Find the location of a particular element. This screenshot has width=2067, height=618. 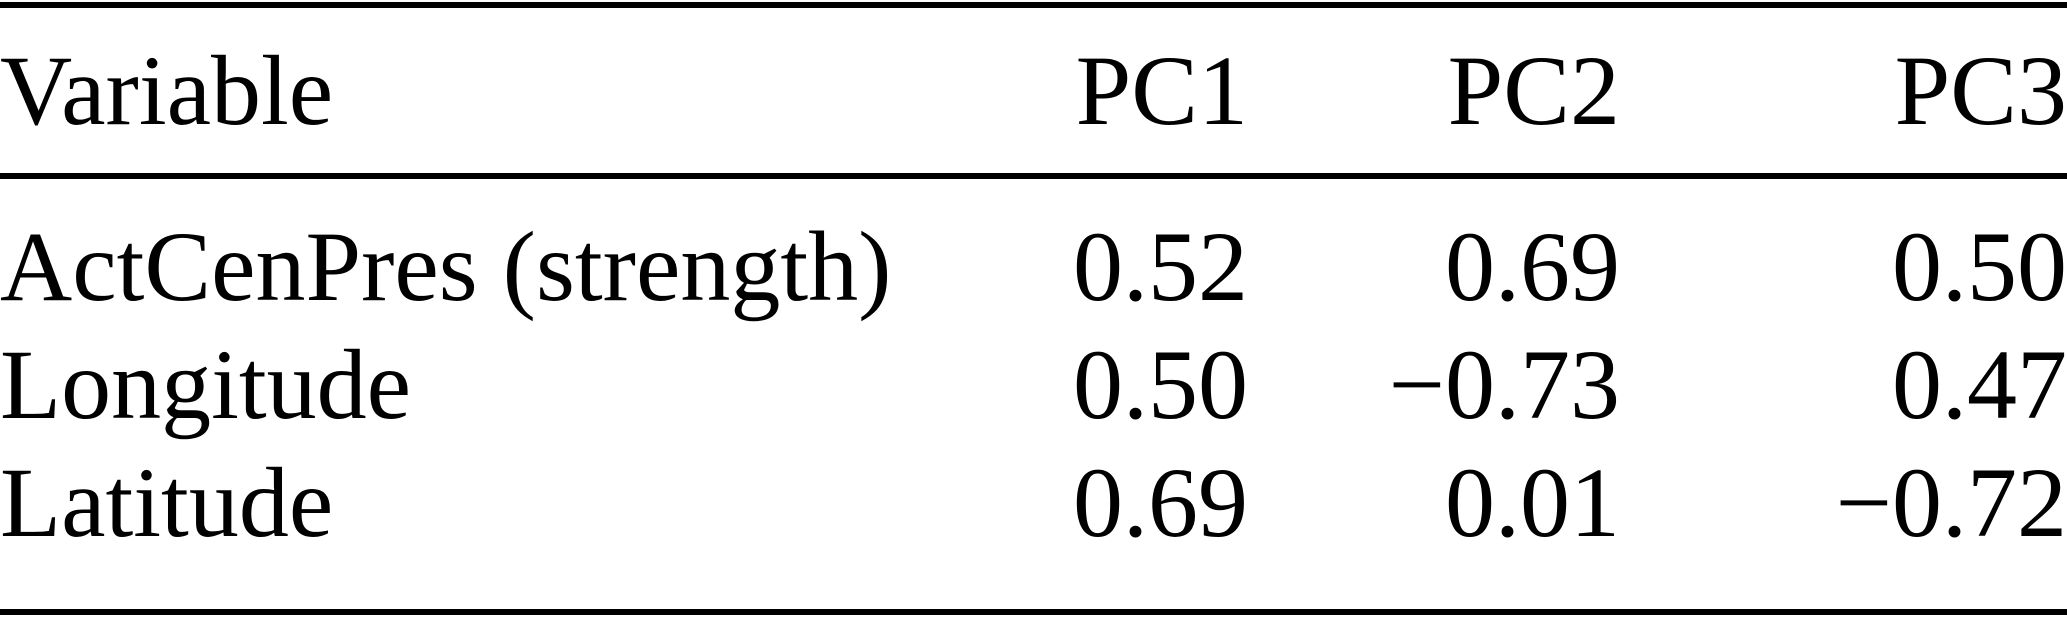

cell-longitude-pc3: 0.47 is located at coordinates (1979, 384).